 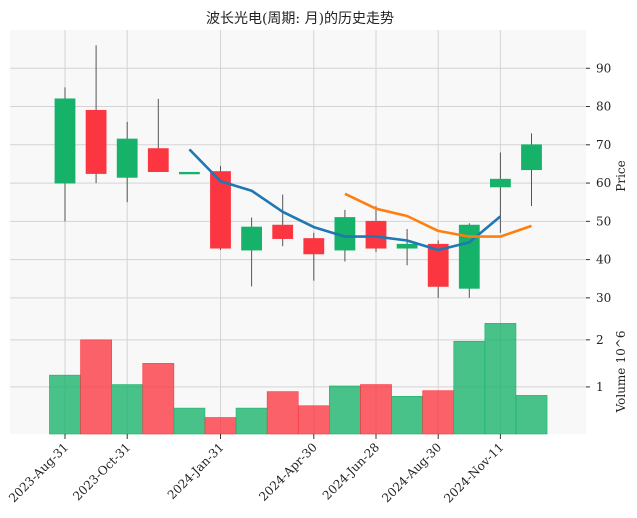 I want to click on x-tick-label: 2024-Aug-30, so click(x=411, y=472).